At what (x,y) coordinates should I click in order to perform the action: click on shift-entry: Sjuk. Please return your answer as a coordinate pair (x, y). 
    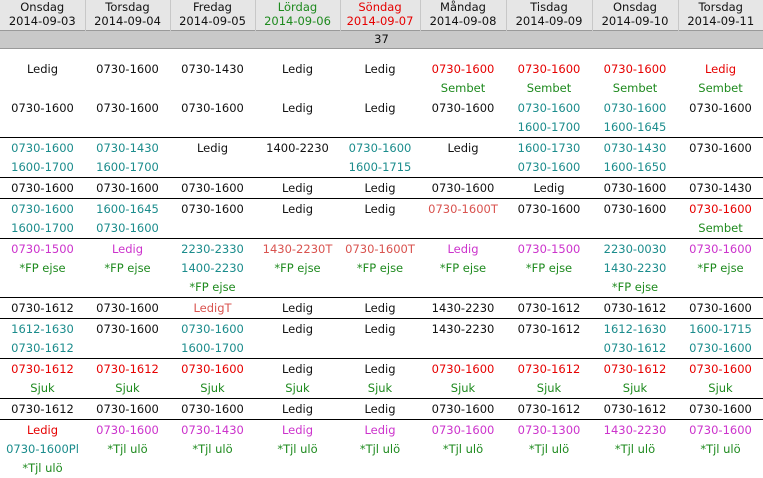
    Looking at the image, I should click on (212, 388).